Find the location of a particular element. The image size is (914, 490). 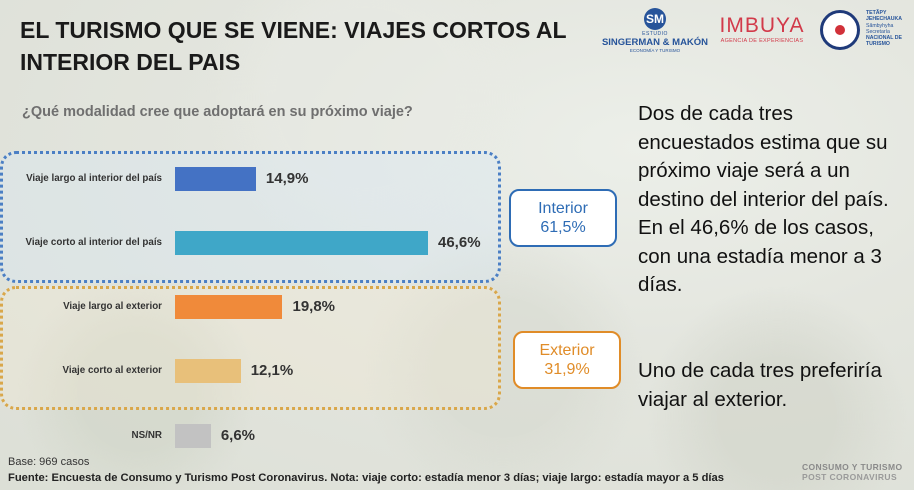

bar-category-label: Viaje corto al interior del país is located at coordinates (93, 242).